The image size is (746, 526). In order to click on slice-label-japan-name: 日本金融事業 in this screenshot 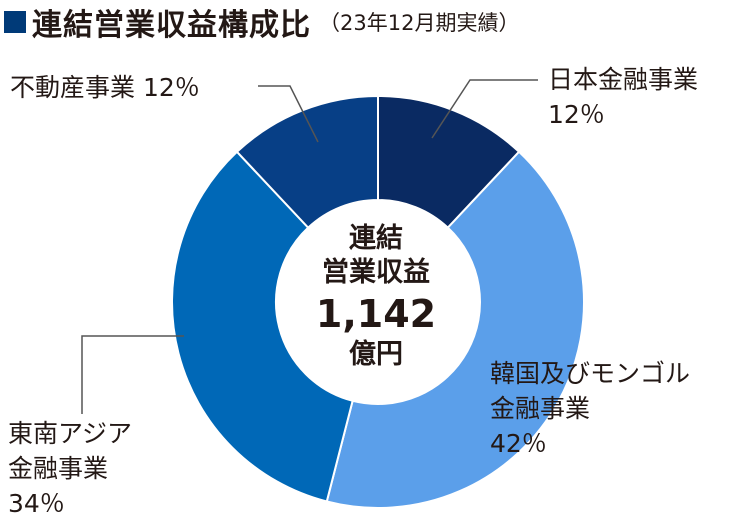, I will do `click(623, 79)`.